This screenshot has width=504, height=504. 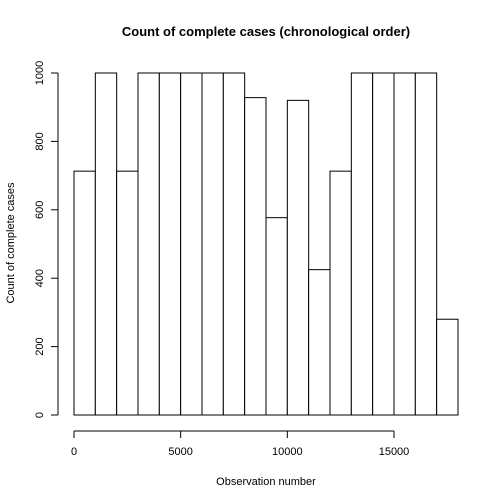 I want to click on x-axis: 0 5000 10000 15000, so click(x=240, y=444).